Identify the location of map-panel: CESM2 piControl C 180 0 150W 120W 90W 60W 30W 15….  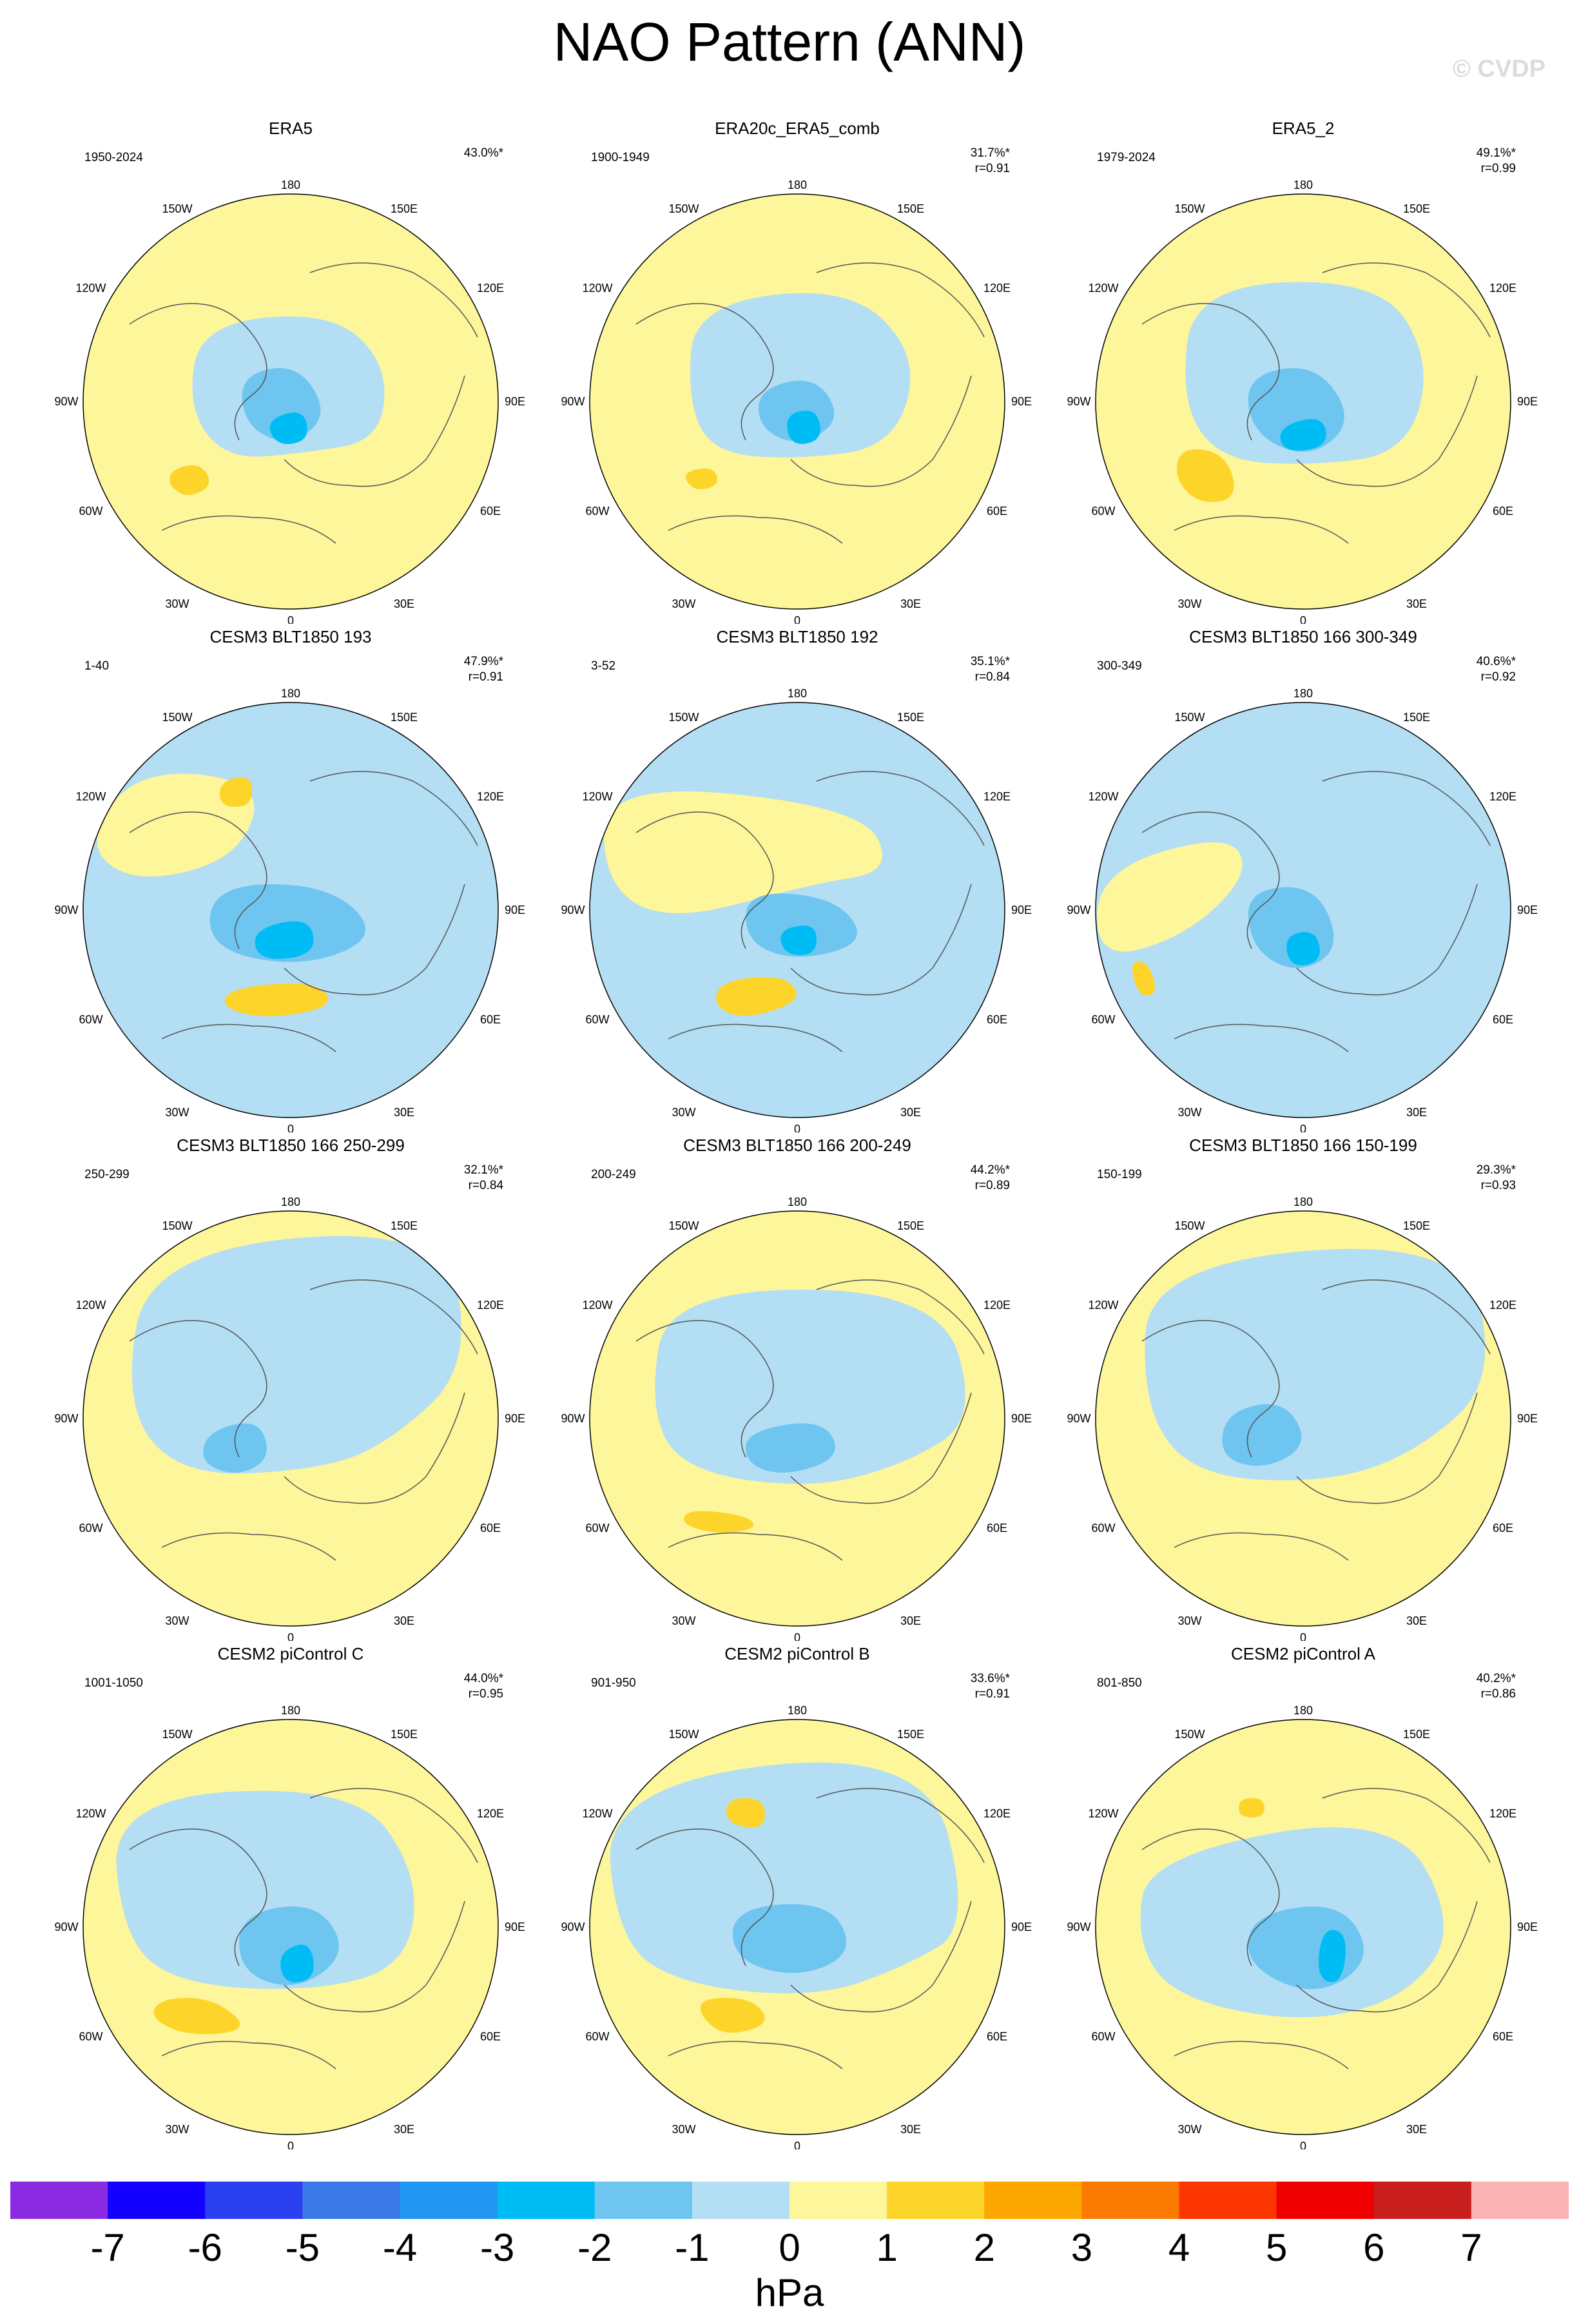
(290, 1894).